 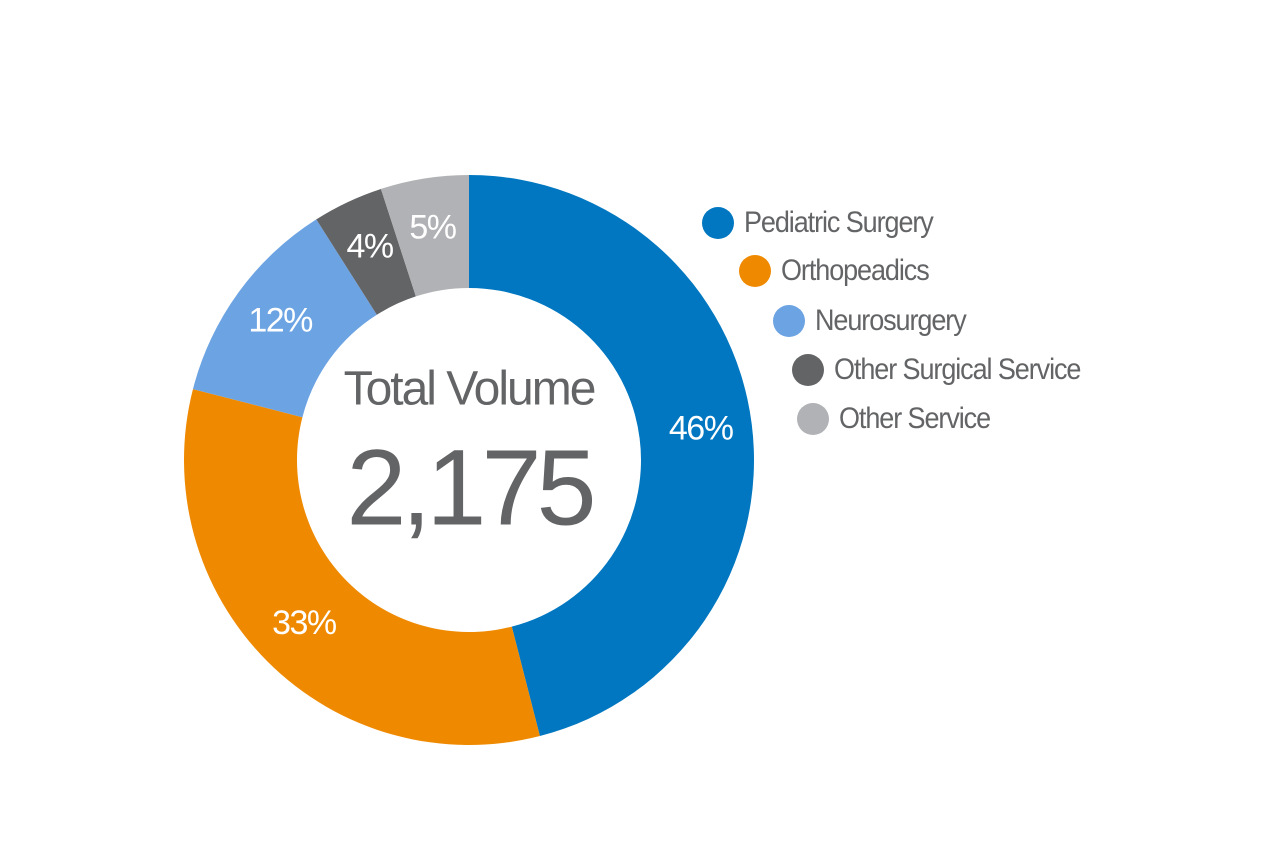 I want to click on slice-orthopeadics, so click(x=361, y=567).